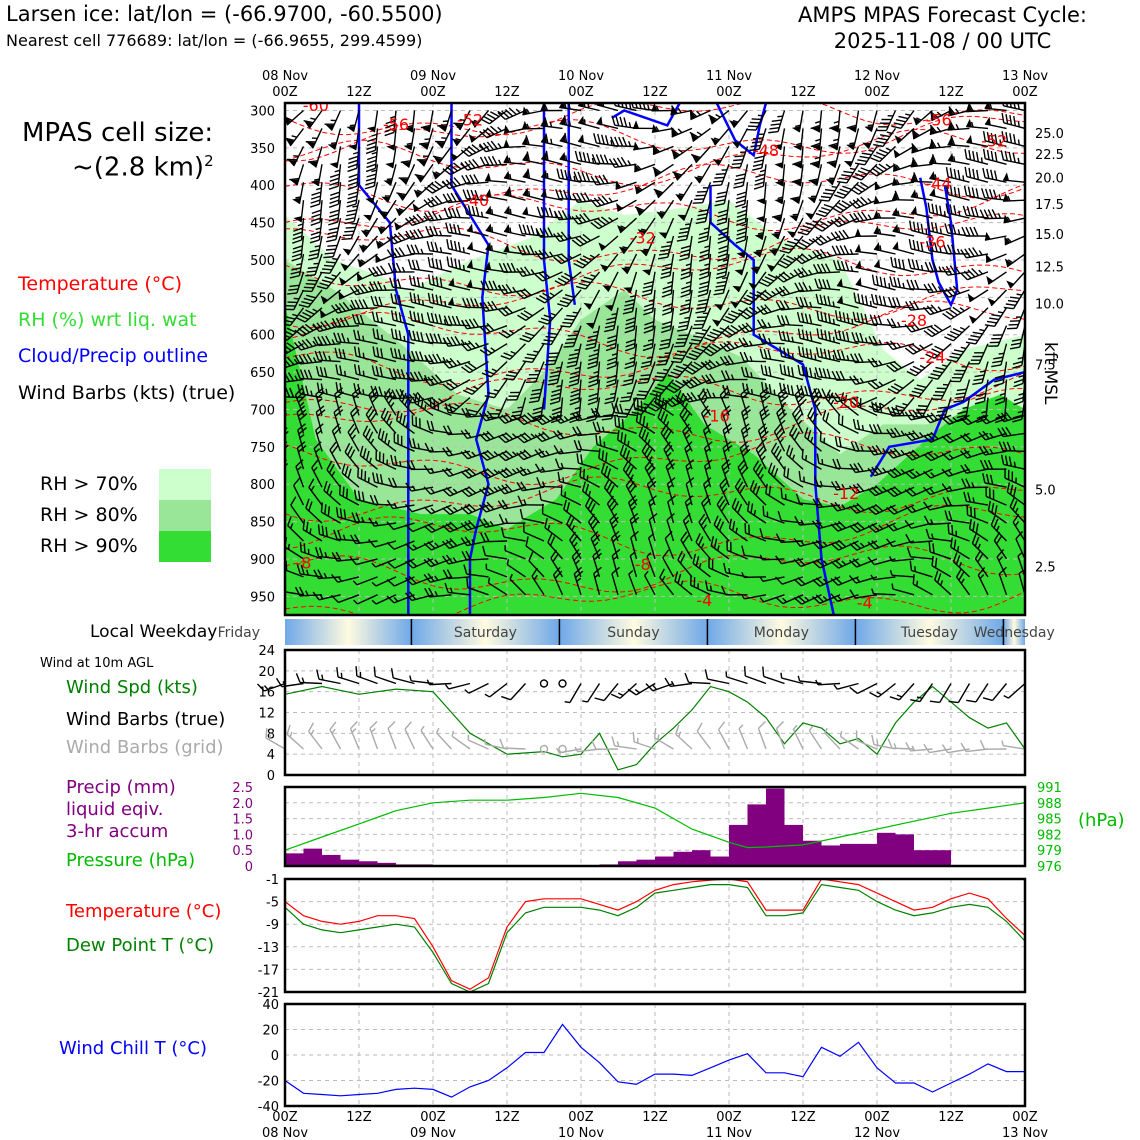 This screenshot has height=1140, width=1140. Describe the element at coordinates (317, 370) in the screenshot. I see `cross-section-barb-618-full` at that location.